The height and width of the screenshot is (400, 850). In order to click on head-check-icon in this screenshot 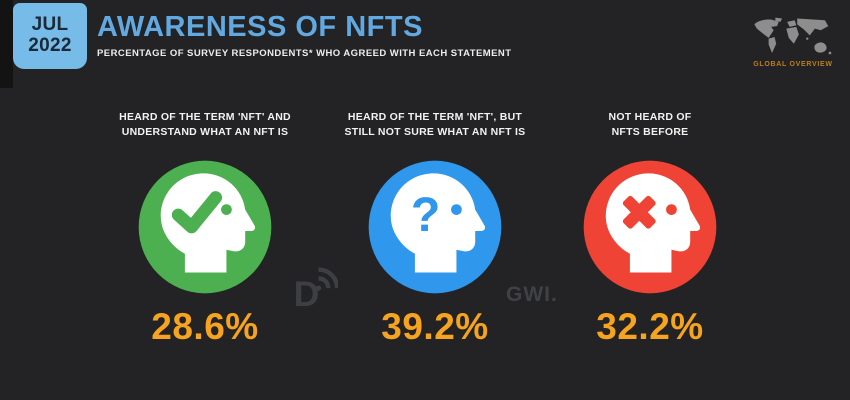, I will do `click(205, 227)`.